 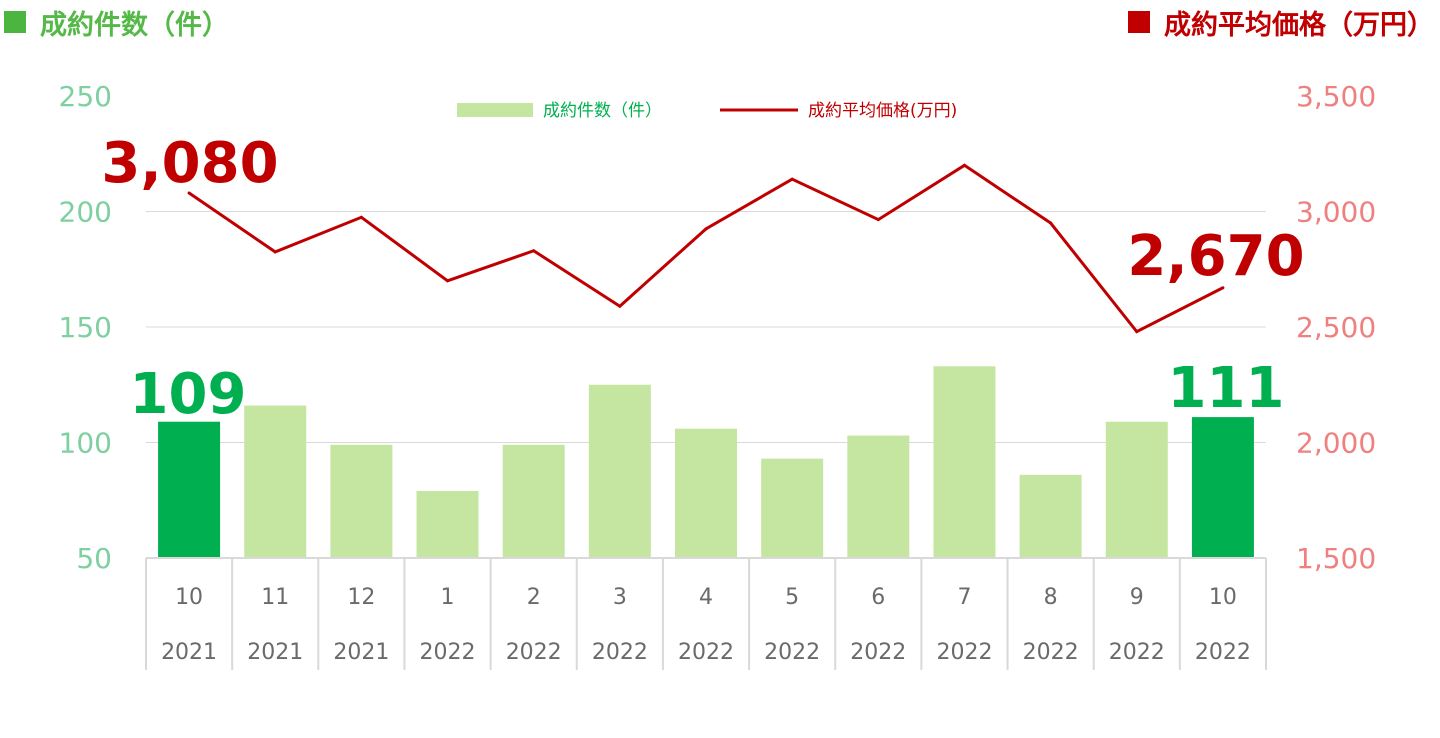 I want to click on left-tick-label: 200, so click(x=85, y=212).